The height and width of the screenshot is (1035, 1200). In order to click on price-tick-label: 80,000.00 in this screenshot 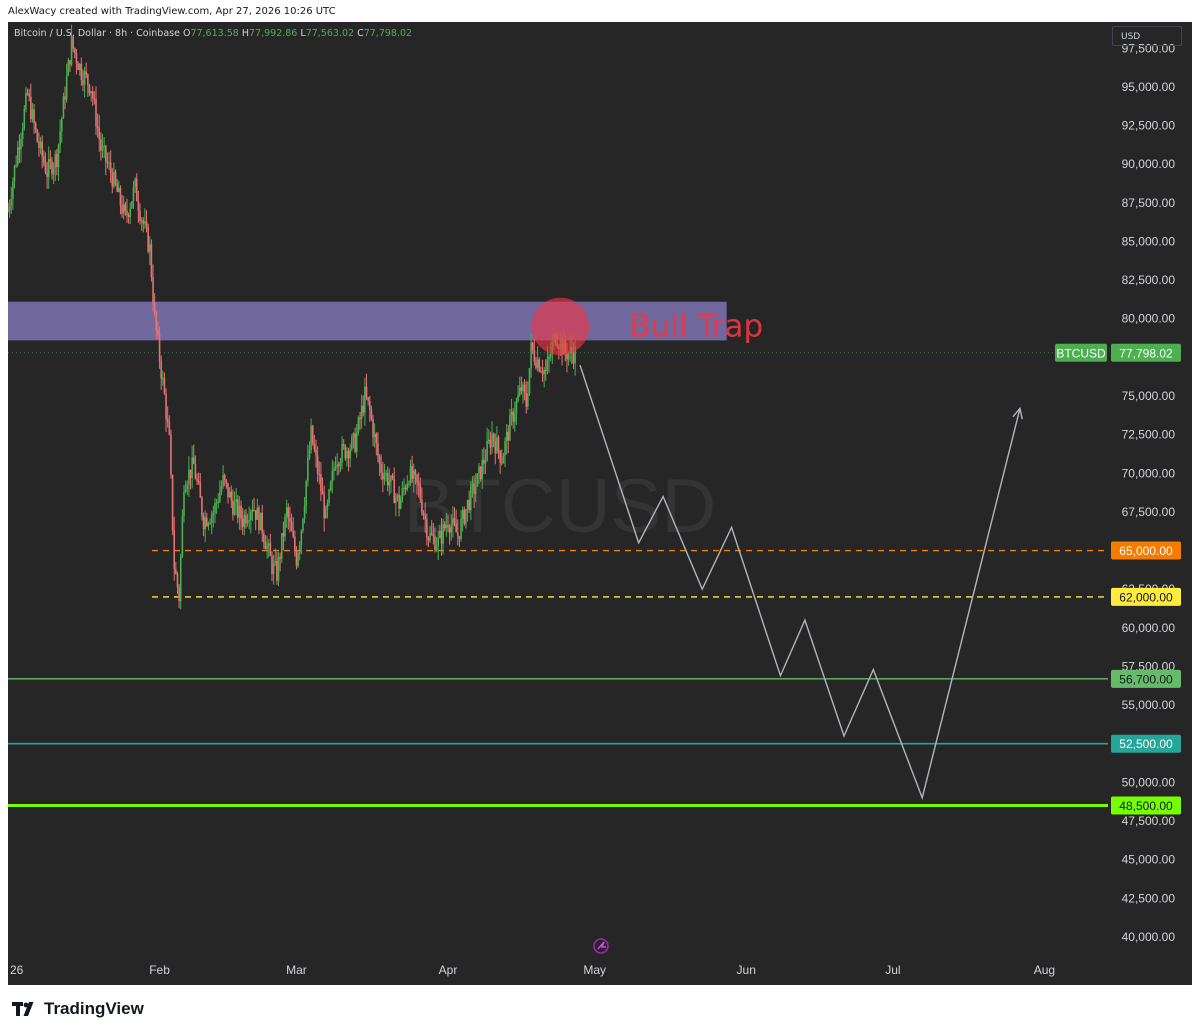, I will do `click(1149, 319)`.